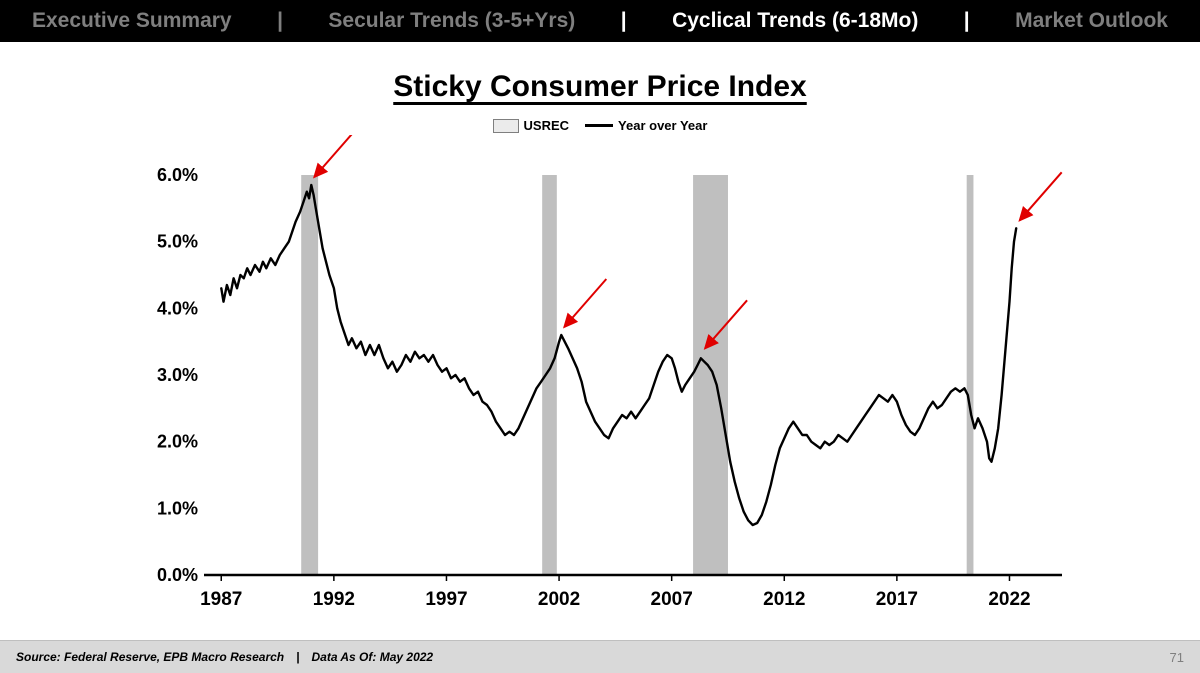 The height and width of the screenshot is (673, 1200). Describe the element at coordinates (177, 375) in the screenshot. I see `y-tick-label: 3.0%` at that location.